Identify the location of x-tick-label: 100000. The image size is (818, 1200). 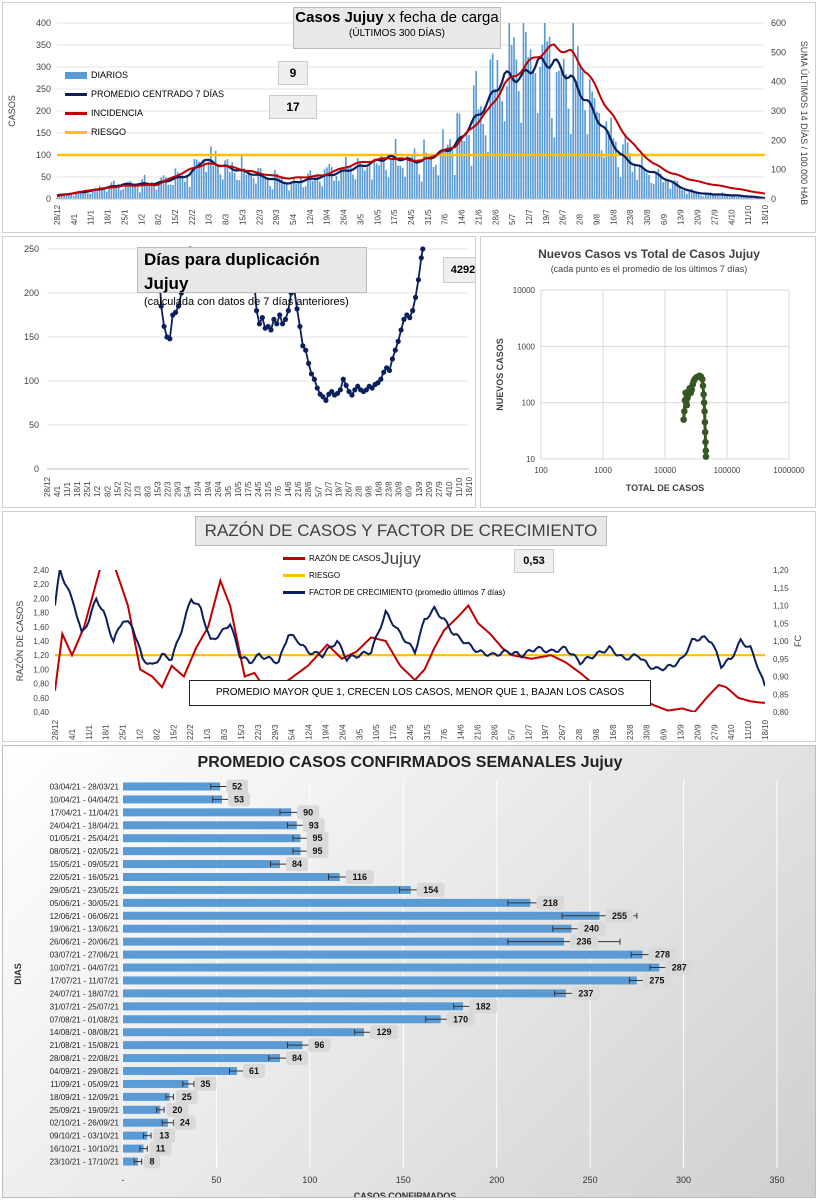
(727, 470).